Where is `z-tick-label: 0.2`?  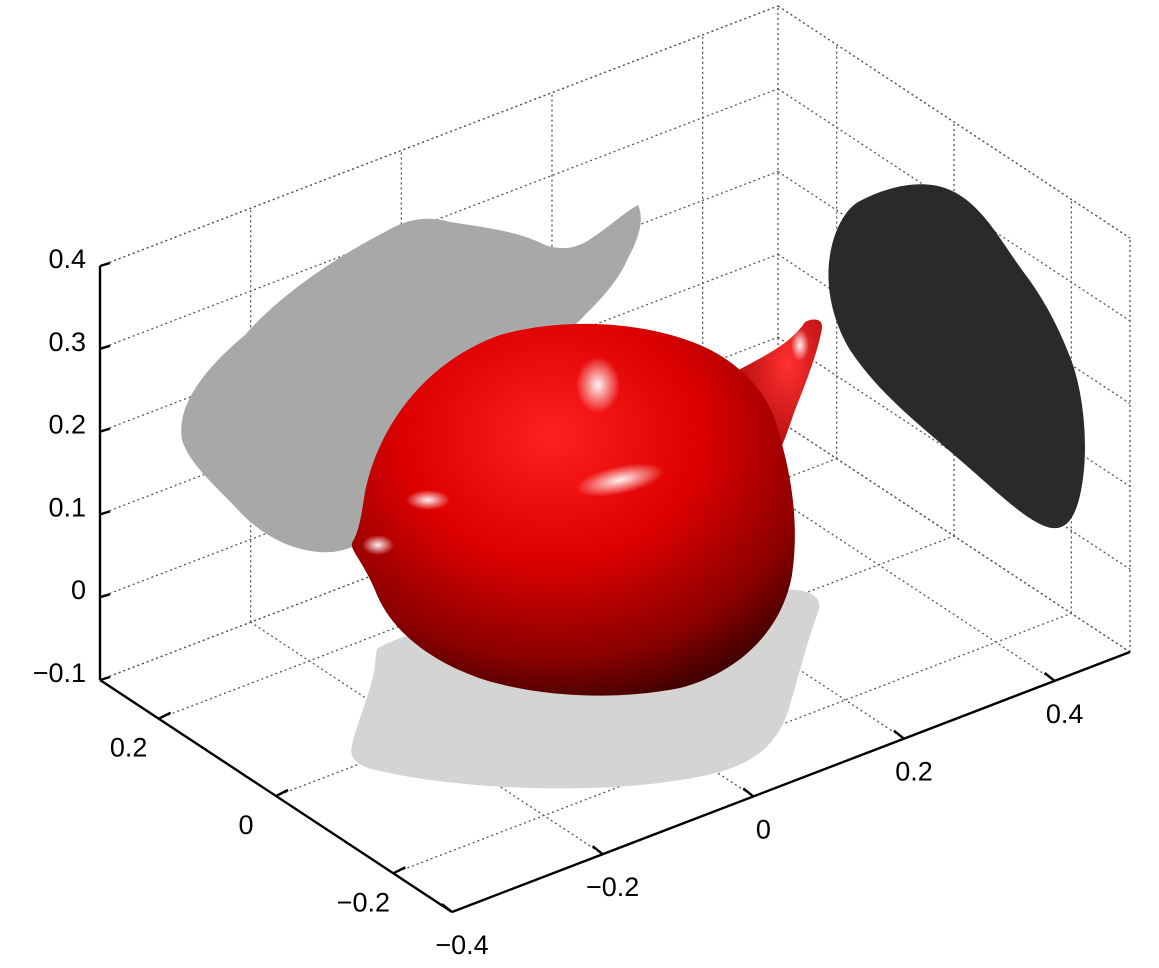
z-tick-label: 0.2 is located at coordinates (67, 425).